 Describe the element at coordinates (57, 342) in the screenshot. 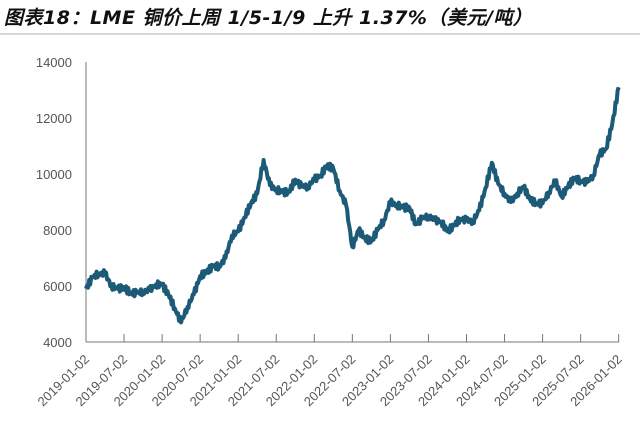

I see `y-tick-label: 4000` at that location.